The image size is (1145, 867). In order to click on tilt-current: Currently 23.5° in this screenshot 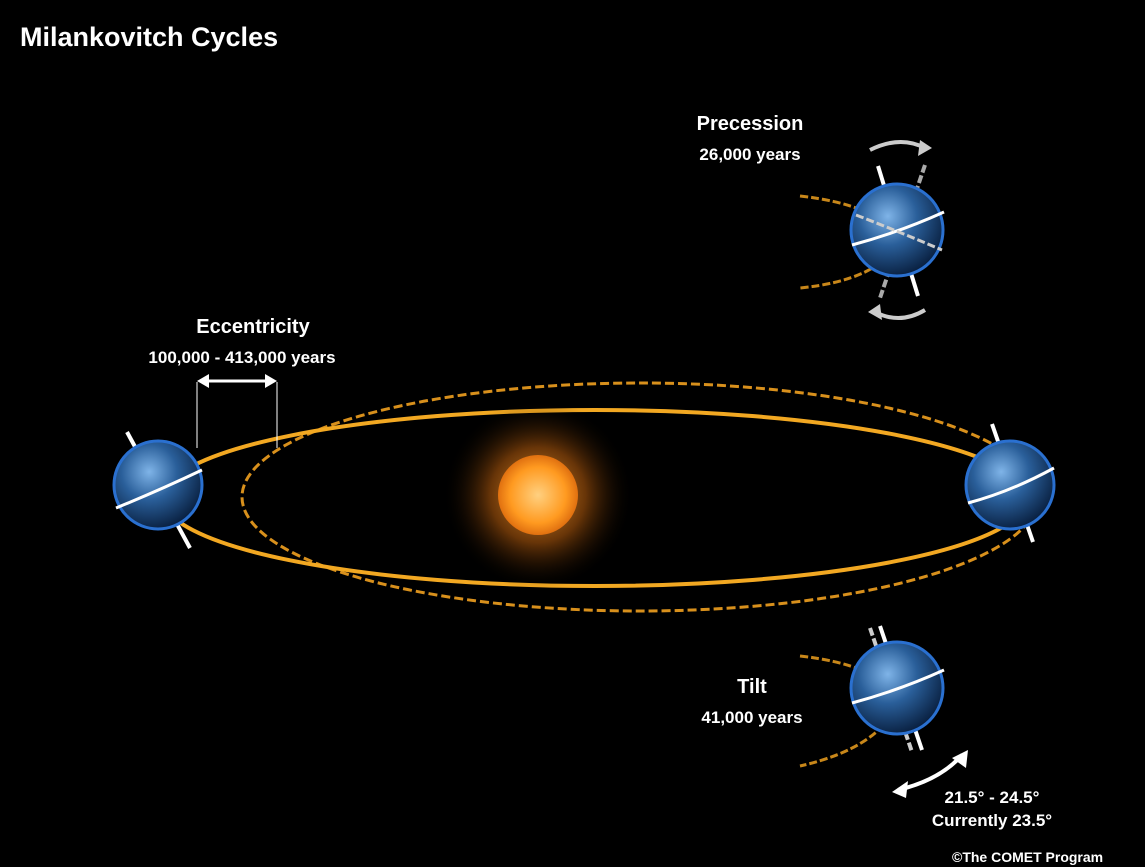, I will do `click(992, 820)`.